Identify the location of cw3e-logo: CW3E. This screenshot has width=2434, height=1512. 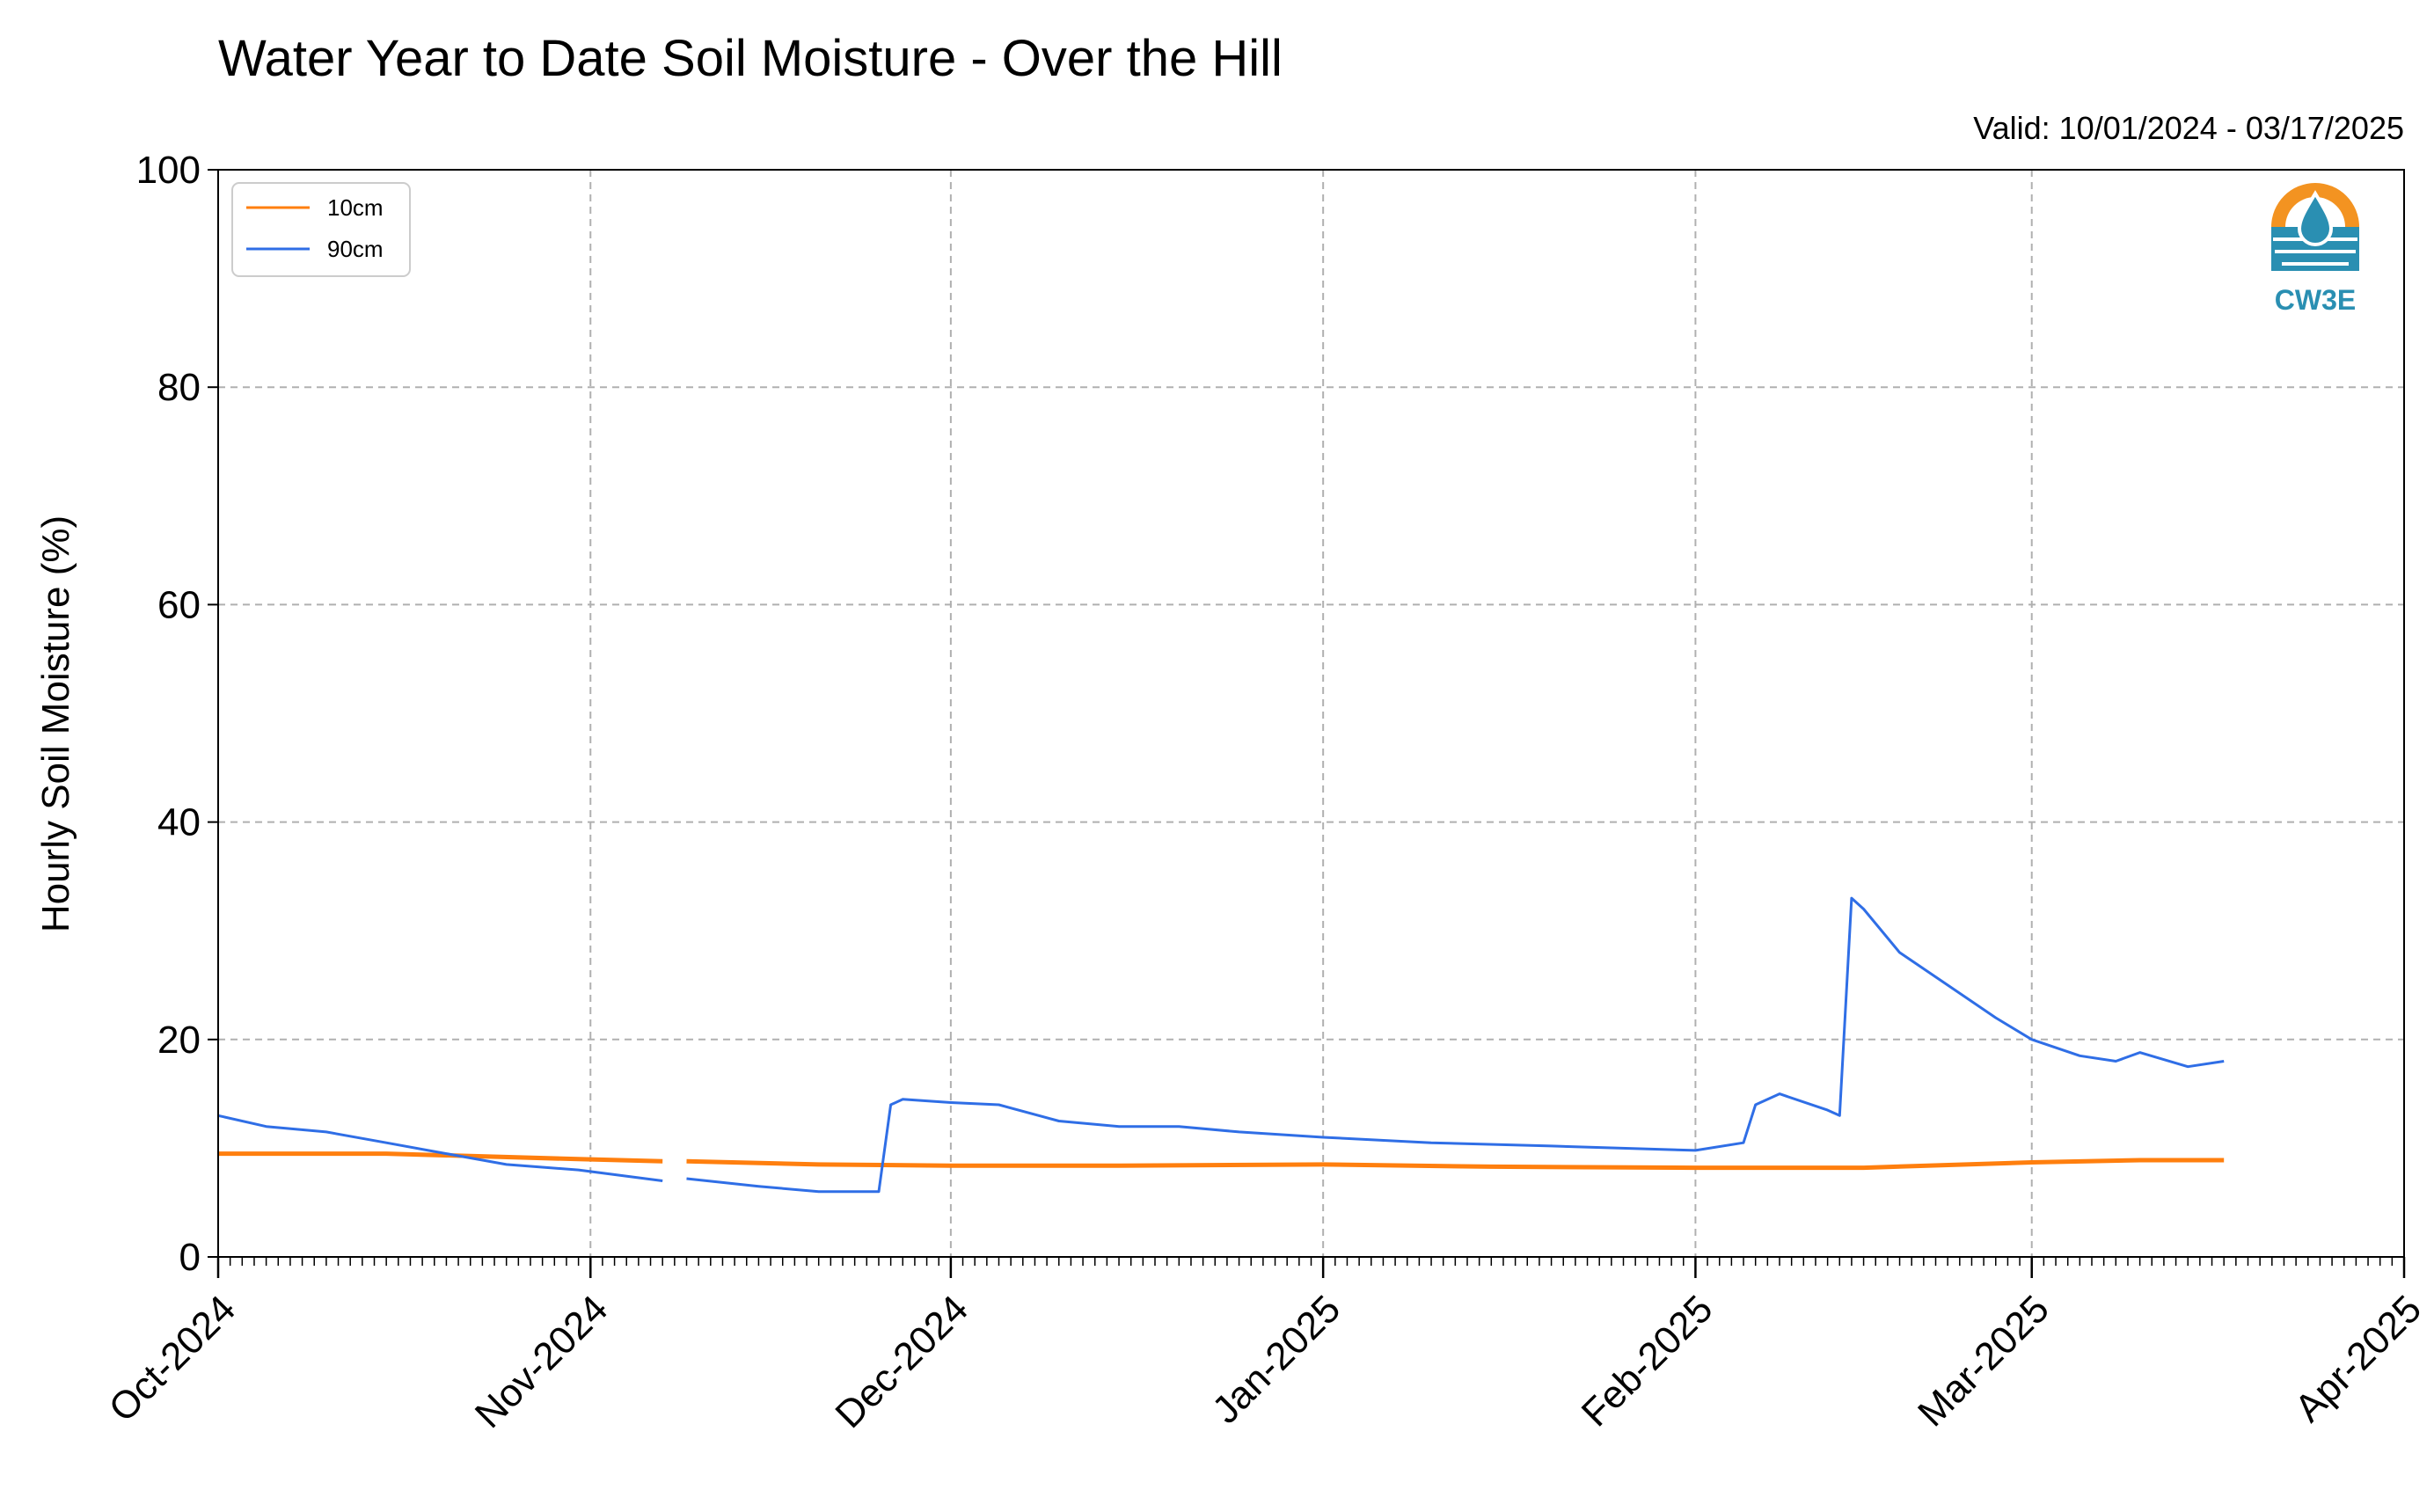
(2315, 249).